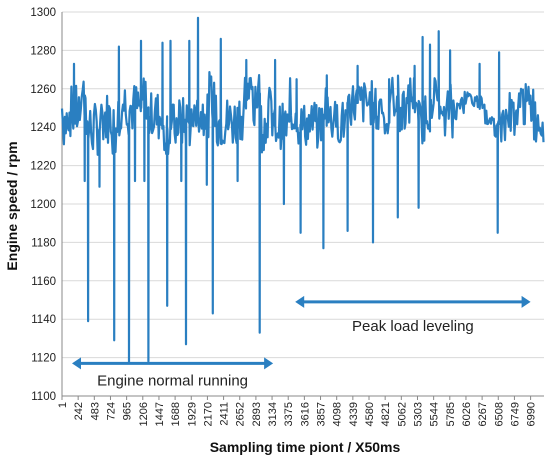 The image size is (550, 462). Describe the element at coordinates (43, 90) in the screenshot. I see `y-tick-label: 1260` at that location.